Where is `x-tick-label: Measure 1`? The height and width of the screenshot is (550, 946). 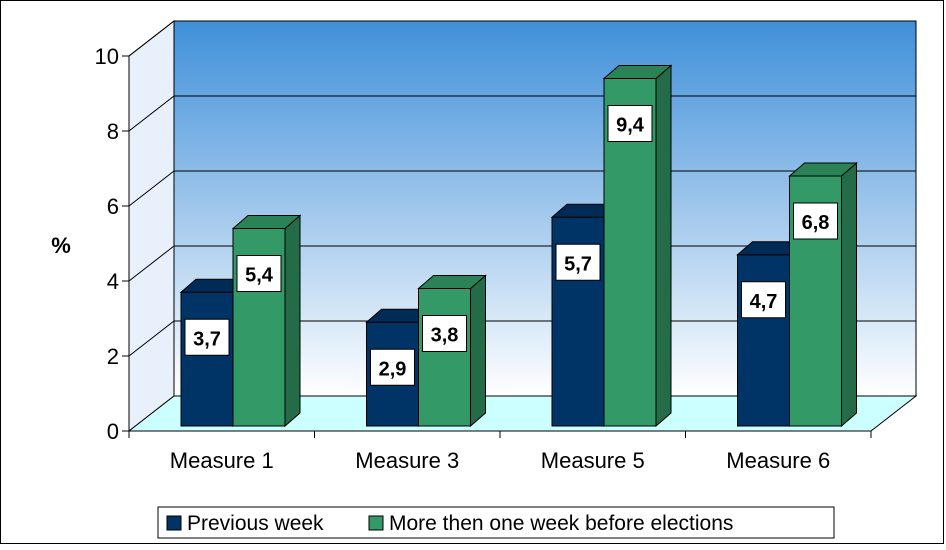
x-tick-label: Measure 1 is located at coordinates (222, 460).